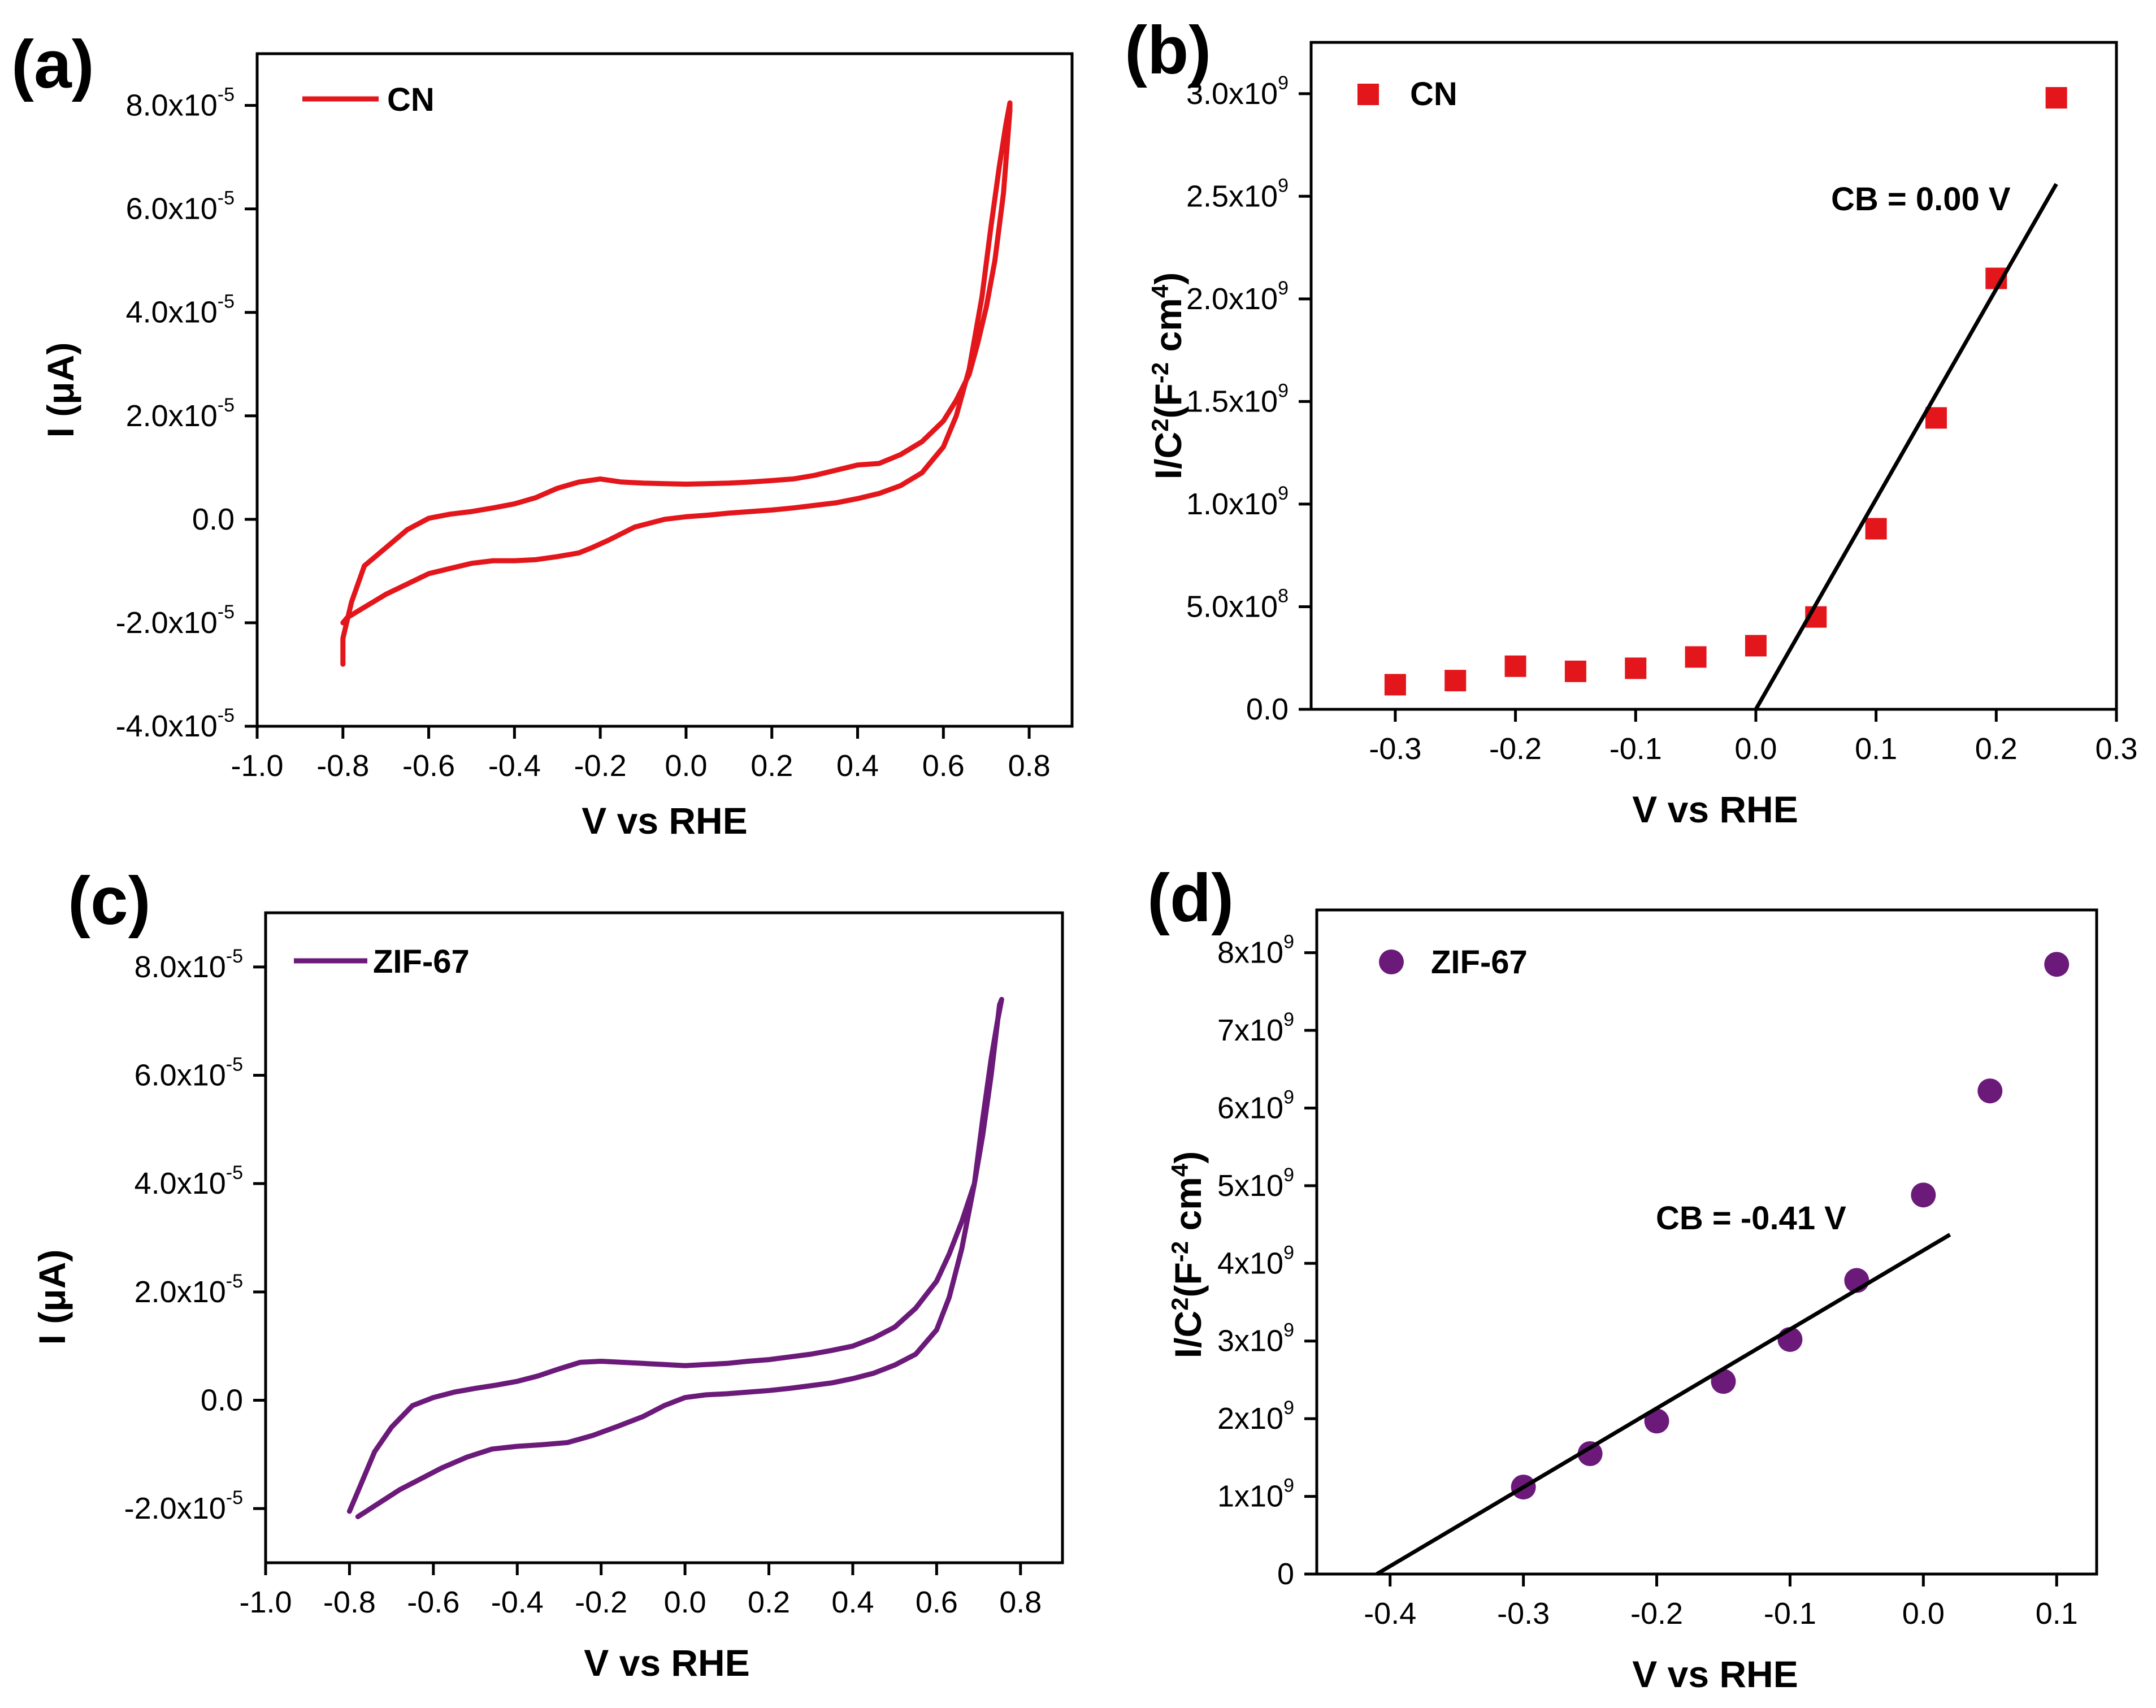 This screenshot has height=1708, width=2156. I want to click on x-tick-label-c: 0.2, so click(769, 1602).